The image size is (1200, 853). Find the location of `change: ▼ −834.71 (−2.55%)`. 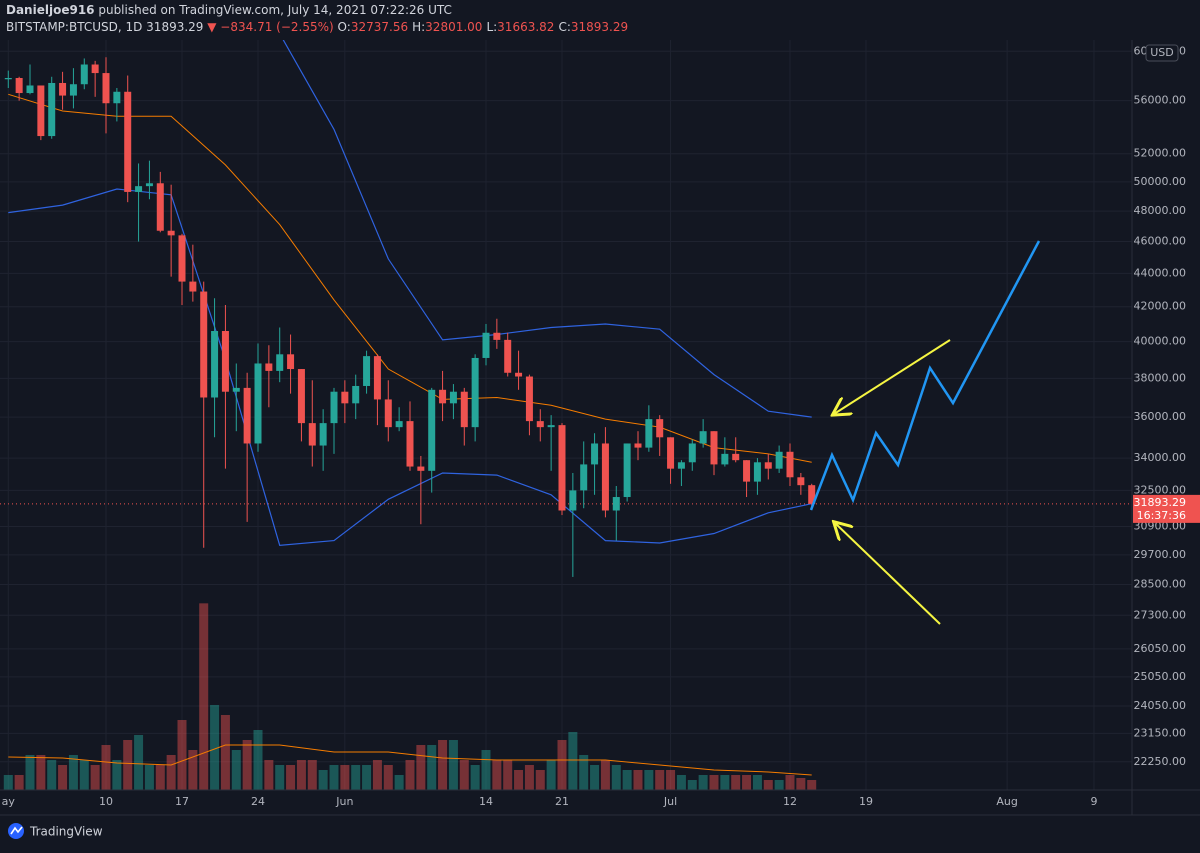

change: ▼ −834.71 (−2.55%) is located at coordinates (270, 27).